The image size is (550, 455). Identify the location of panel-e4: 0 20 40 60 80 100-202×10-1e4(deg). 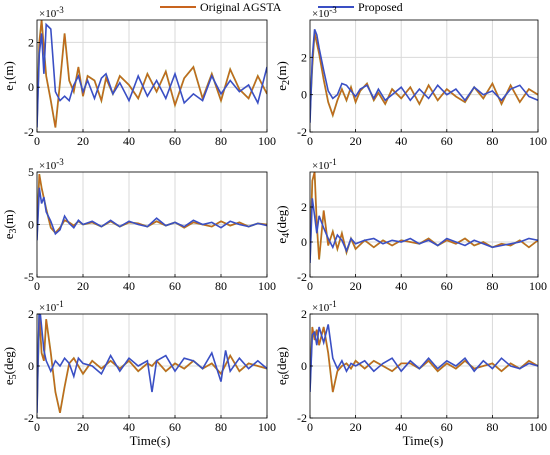
(410, 225).